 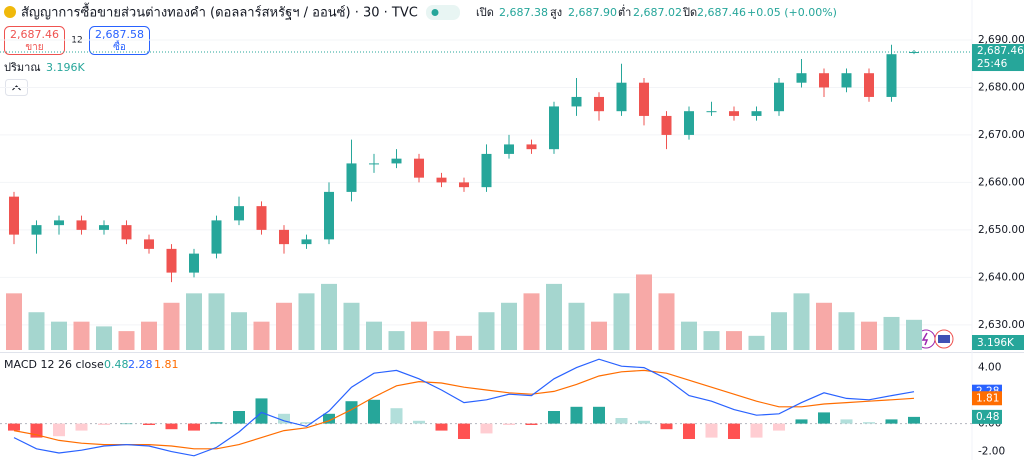 What do you see at coordinates (140, 364) in the screenshot?
I see `macd-line-legend: 2.28` at bounding box center [140, 364].